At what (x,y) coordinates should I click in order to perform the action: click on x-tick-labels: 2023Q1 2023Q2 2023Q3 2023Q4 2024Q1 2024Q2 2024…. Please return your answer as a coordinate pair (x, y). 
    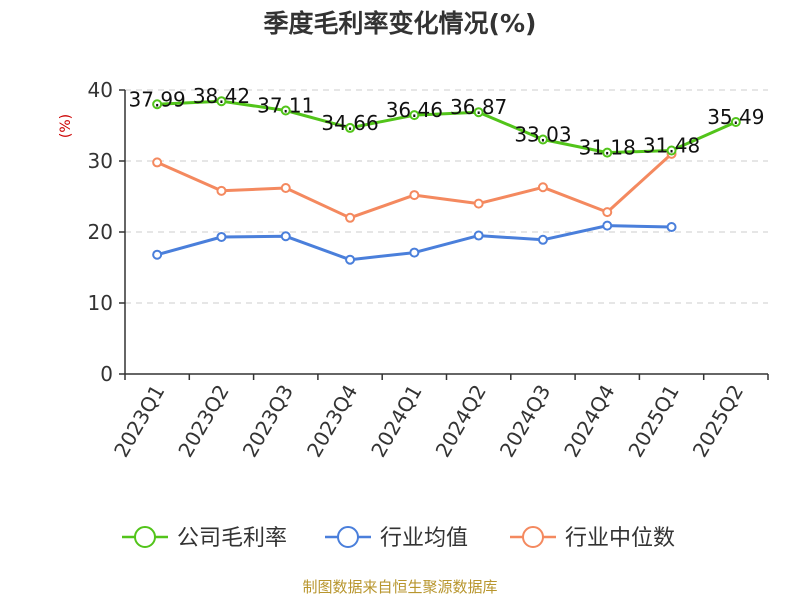
    Looking at the image, I should click on (428, 421).